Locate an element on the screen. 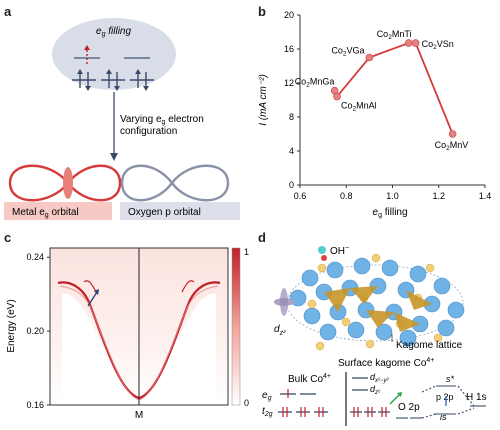 The height and width of the screenshot is (430, 500). chart-c-gap-region is located at coordinates (139, 348).